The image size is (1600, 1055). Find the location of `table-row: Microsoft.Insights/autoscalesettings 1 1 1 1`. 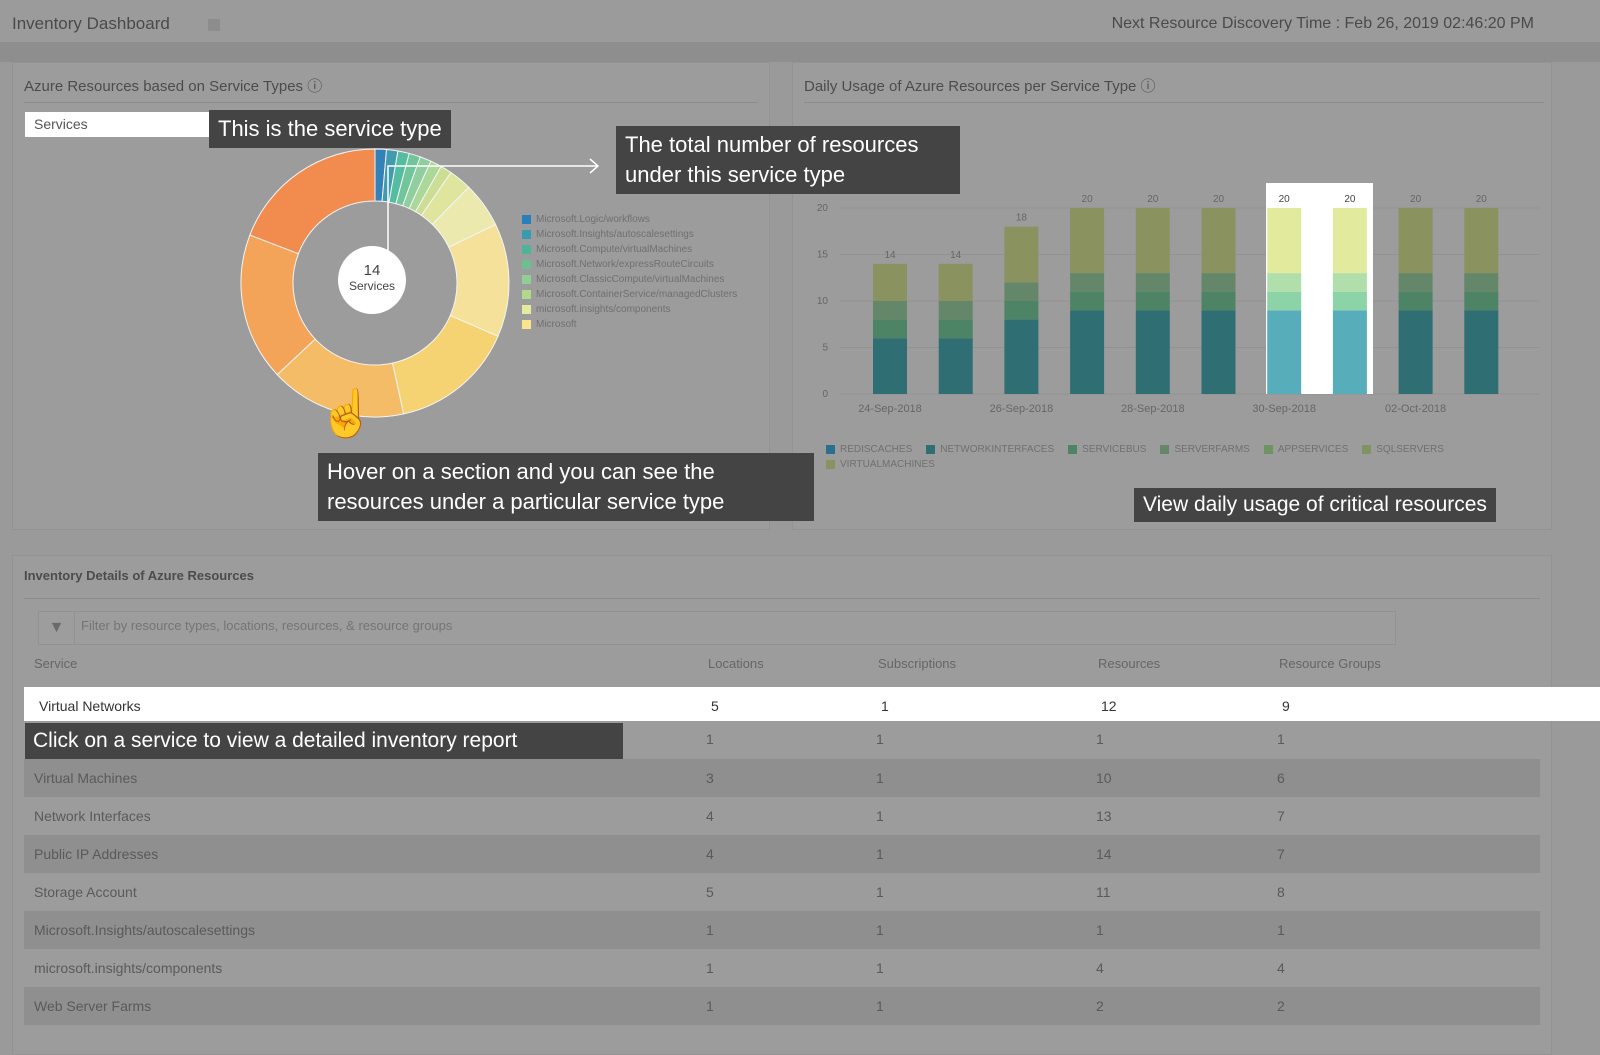

table-row: Microsoft.Insights/autoscalesettings 1 1 1 1 is located at coordinates (782, 930).